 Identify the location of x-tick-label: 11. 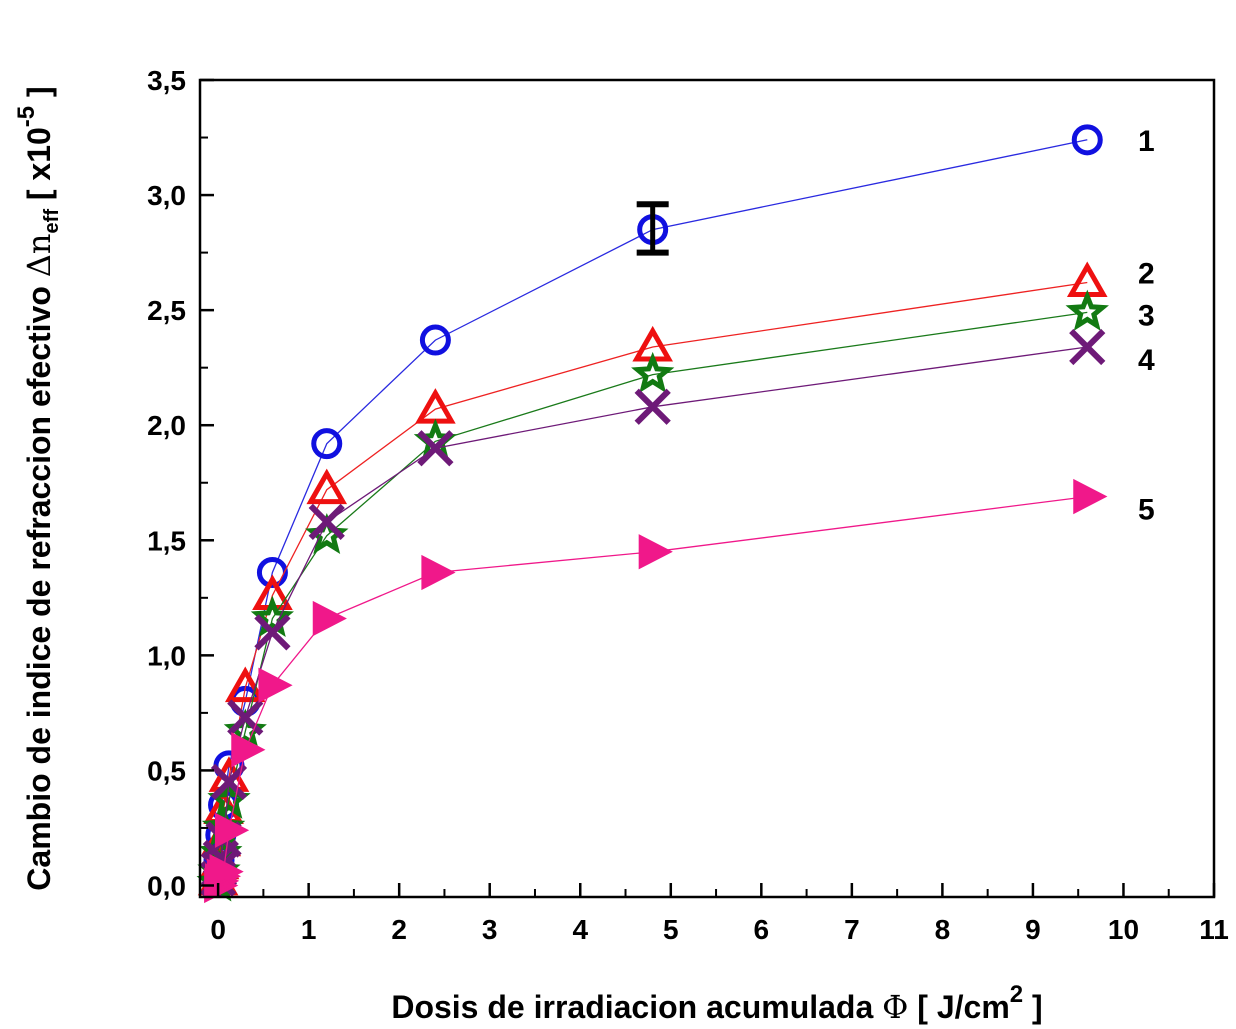
(1214, 929).